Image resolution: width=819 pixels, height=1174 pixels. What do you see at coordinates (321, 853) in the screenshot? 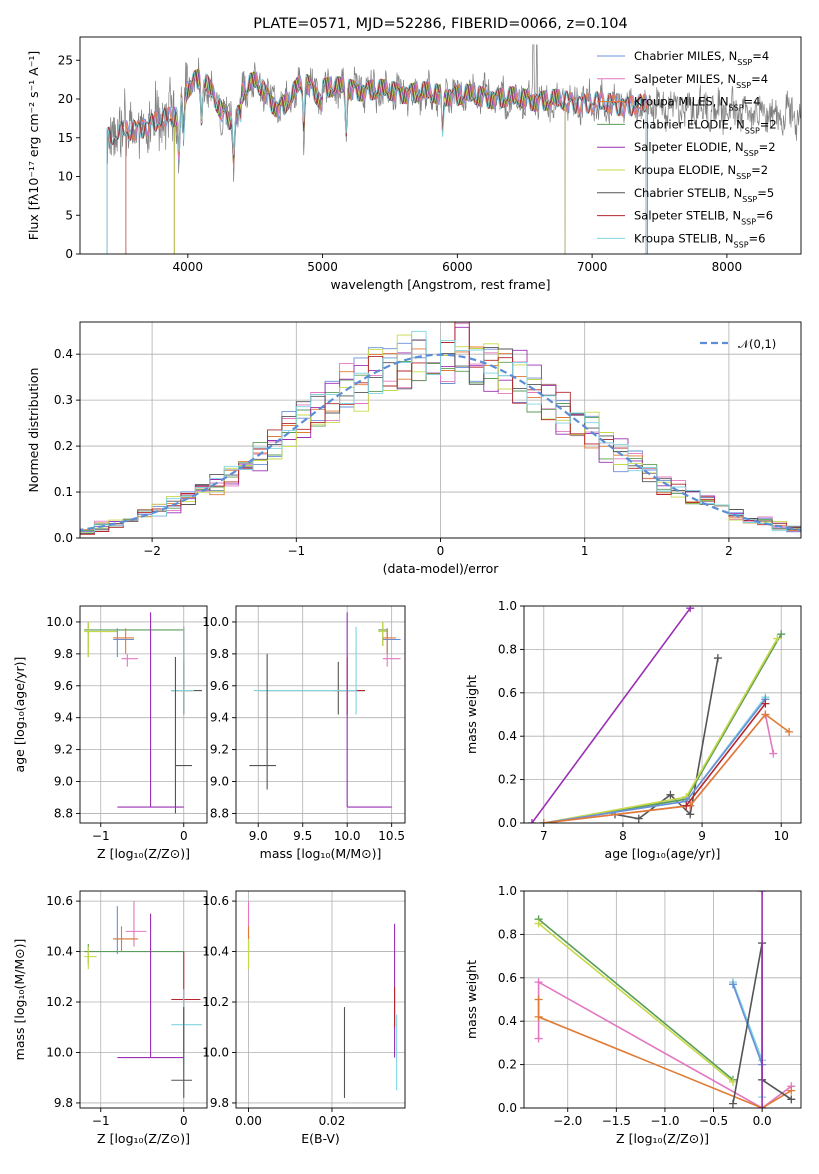
I see `x-axis-label: mass [log₁₀(M/M⊙)]` at bounding box center [321, 853].